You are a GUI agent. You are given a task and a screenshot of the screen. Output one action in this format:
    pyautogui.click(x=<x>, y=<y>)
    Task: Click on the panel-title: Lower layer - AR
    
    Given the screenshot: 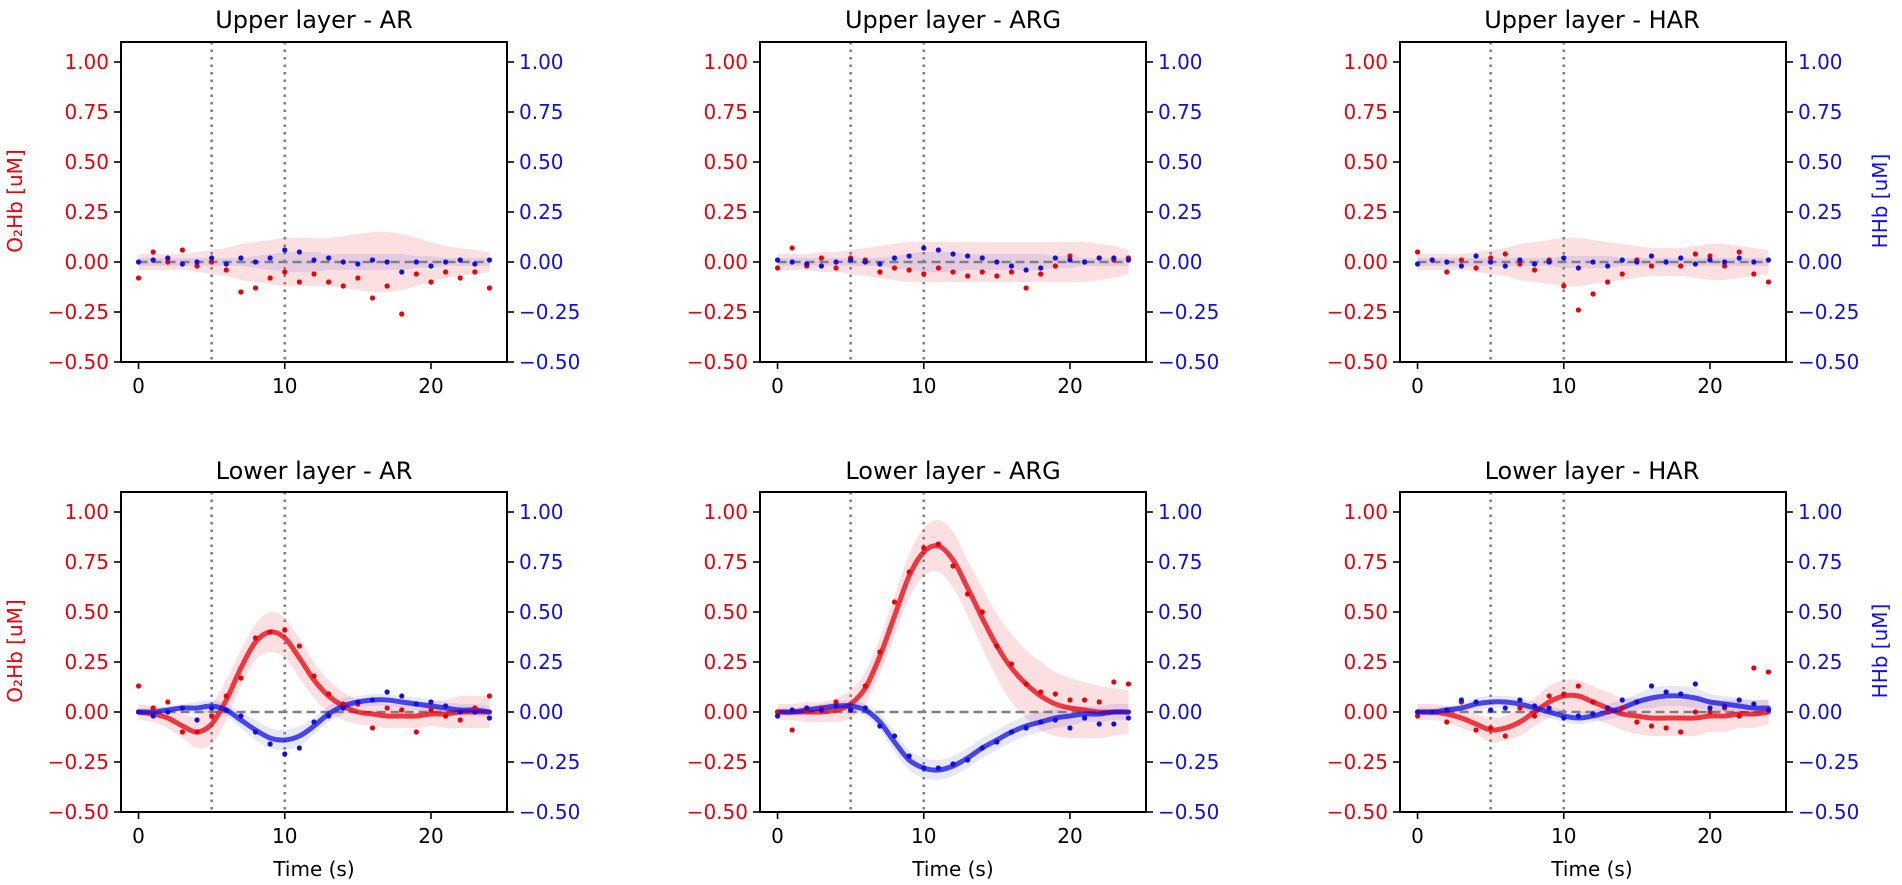 What is the action you would take?
    pyautogui.click(x=314, y=471)
    